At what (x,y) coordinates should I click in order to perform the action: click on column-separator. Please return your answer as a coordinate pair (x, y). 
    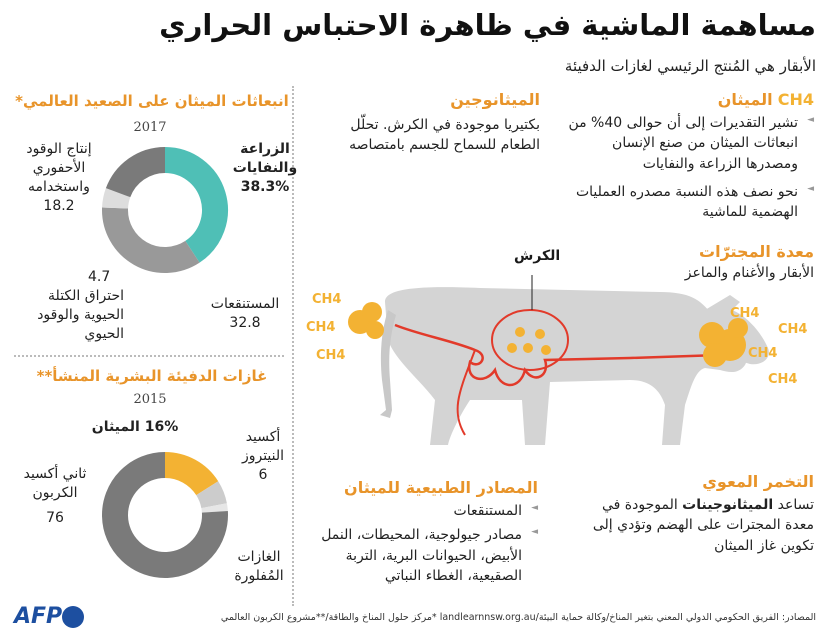
    Looking at the image, I should click on (293, 346).